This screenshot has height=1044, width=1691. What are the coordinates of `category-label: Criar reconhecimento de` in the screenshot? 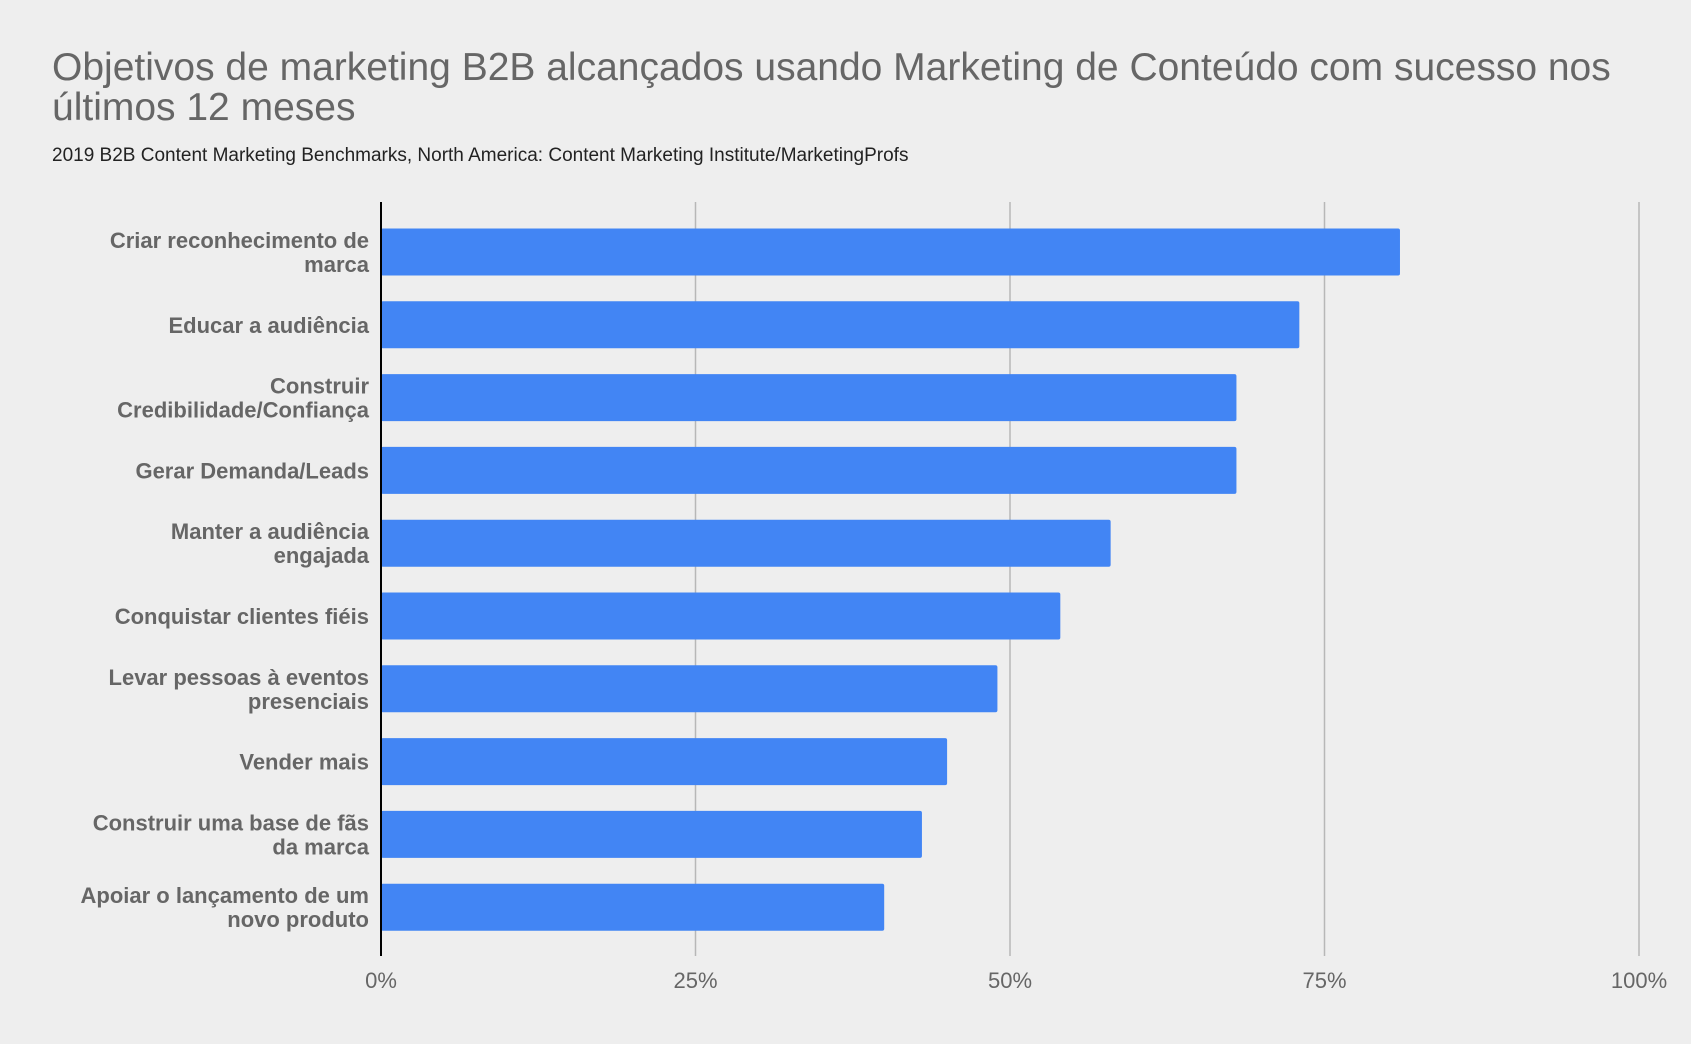 It's located at (239, 240).